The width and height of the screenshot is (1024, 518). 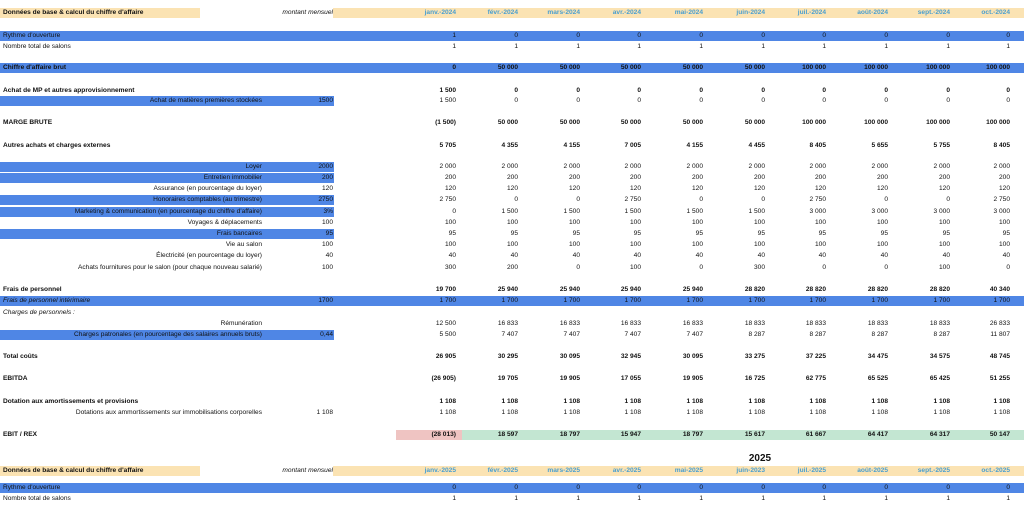 What do you see at coordinates (939, 378) in the screenshot?
I see `value-cell: 65 425` at bounding box center [939, 378].